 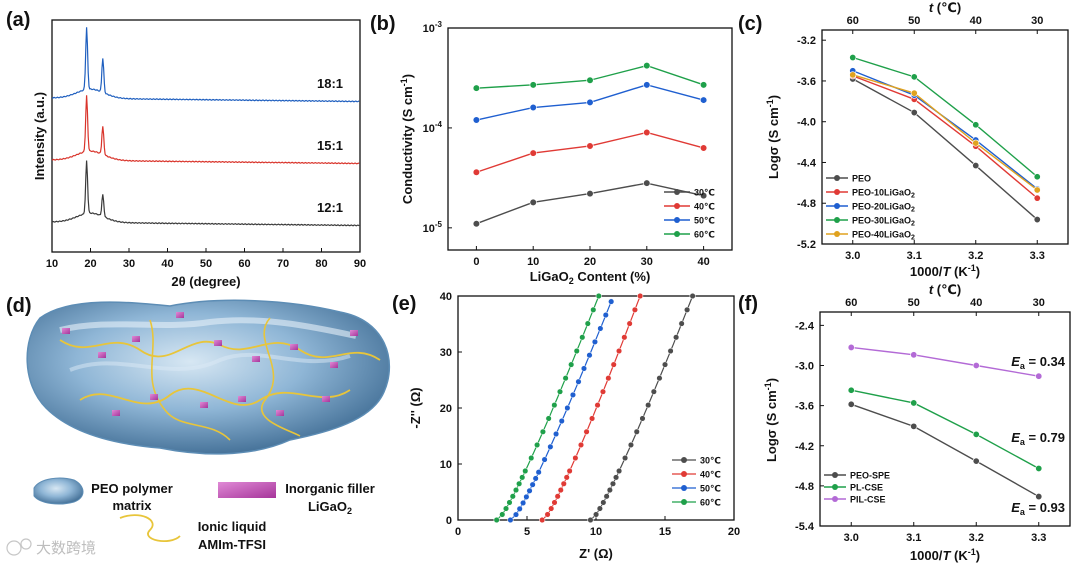 I want to click on f-top-tick-label: 60, so click(x=851, y=303).